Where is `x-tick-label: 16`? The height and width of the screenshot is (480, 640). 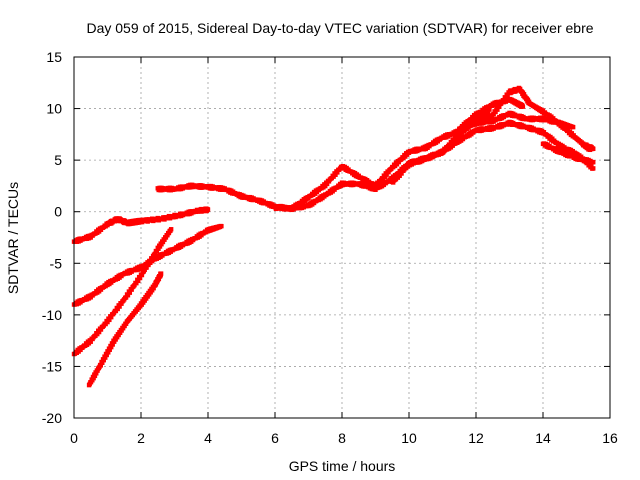 x-tick-label: 16 is located at coordinates (610, 438).